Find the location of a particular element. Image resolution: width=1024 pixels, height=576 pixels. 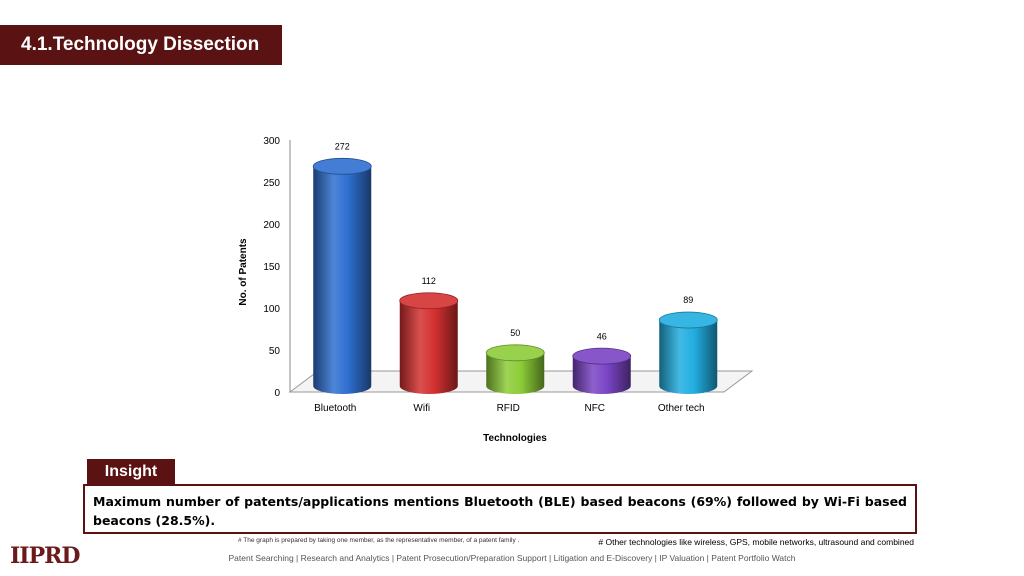

data-label: 46 is located at coordinates (602, 336).